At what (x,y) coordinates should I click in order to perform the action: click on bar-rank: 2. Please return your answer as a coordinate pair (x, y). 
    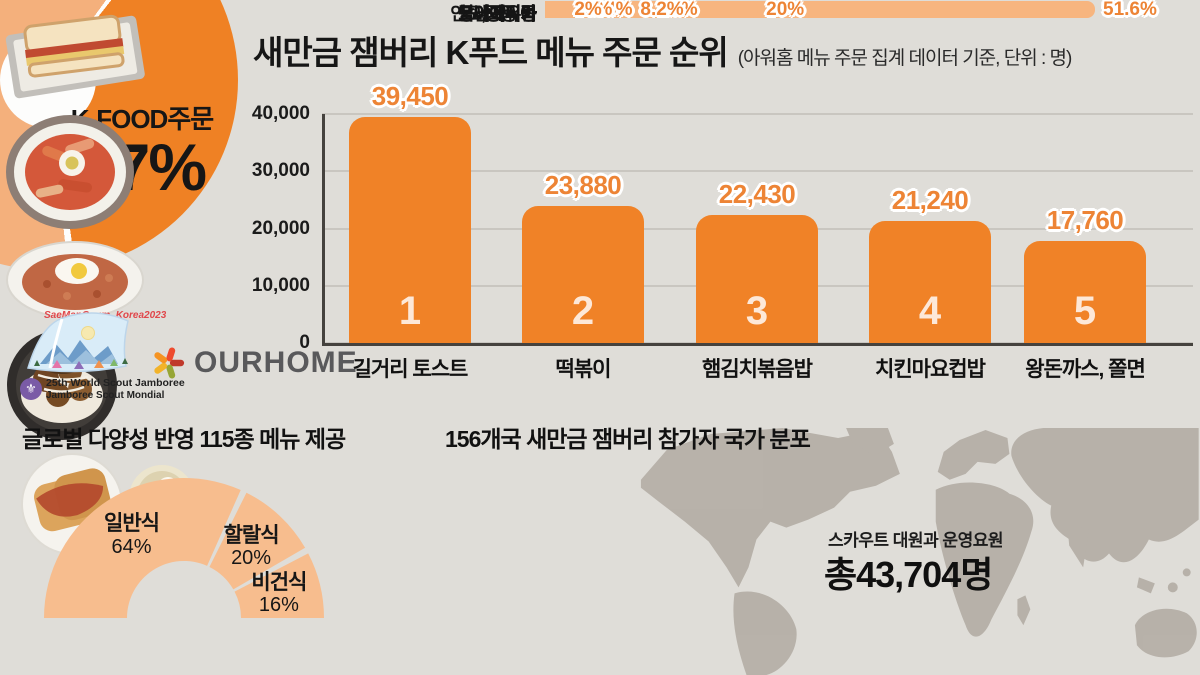
    Looking at the image, I should click on (583, 311).